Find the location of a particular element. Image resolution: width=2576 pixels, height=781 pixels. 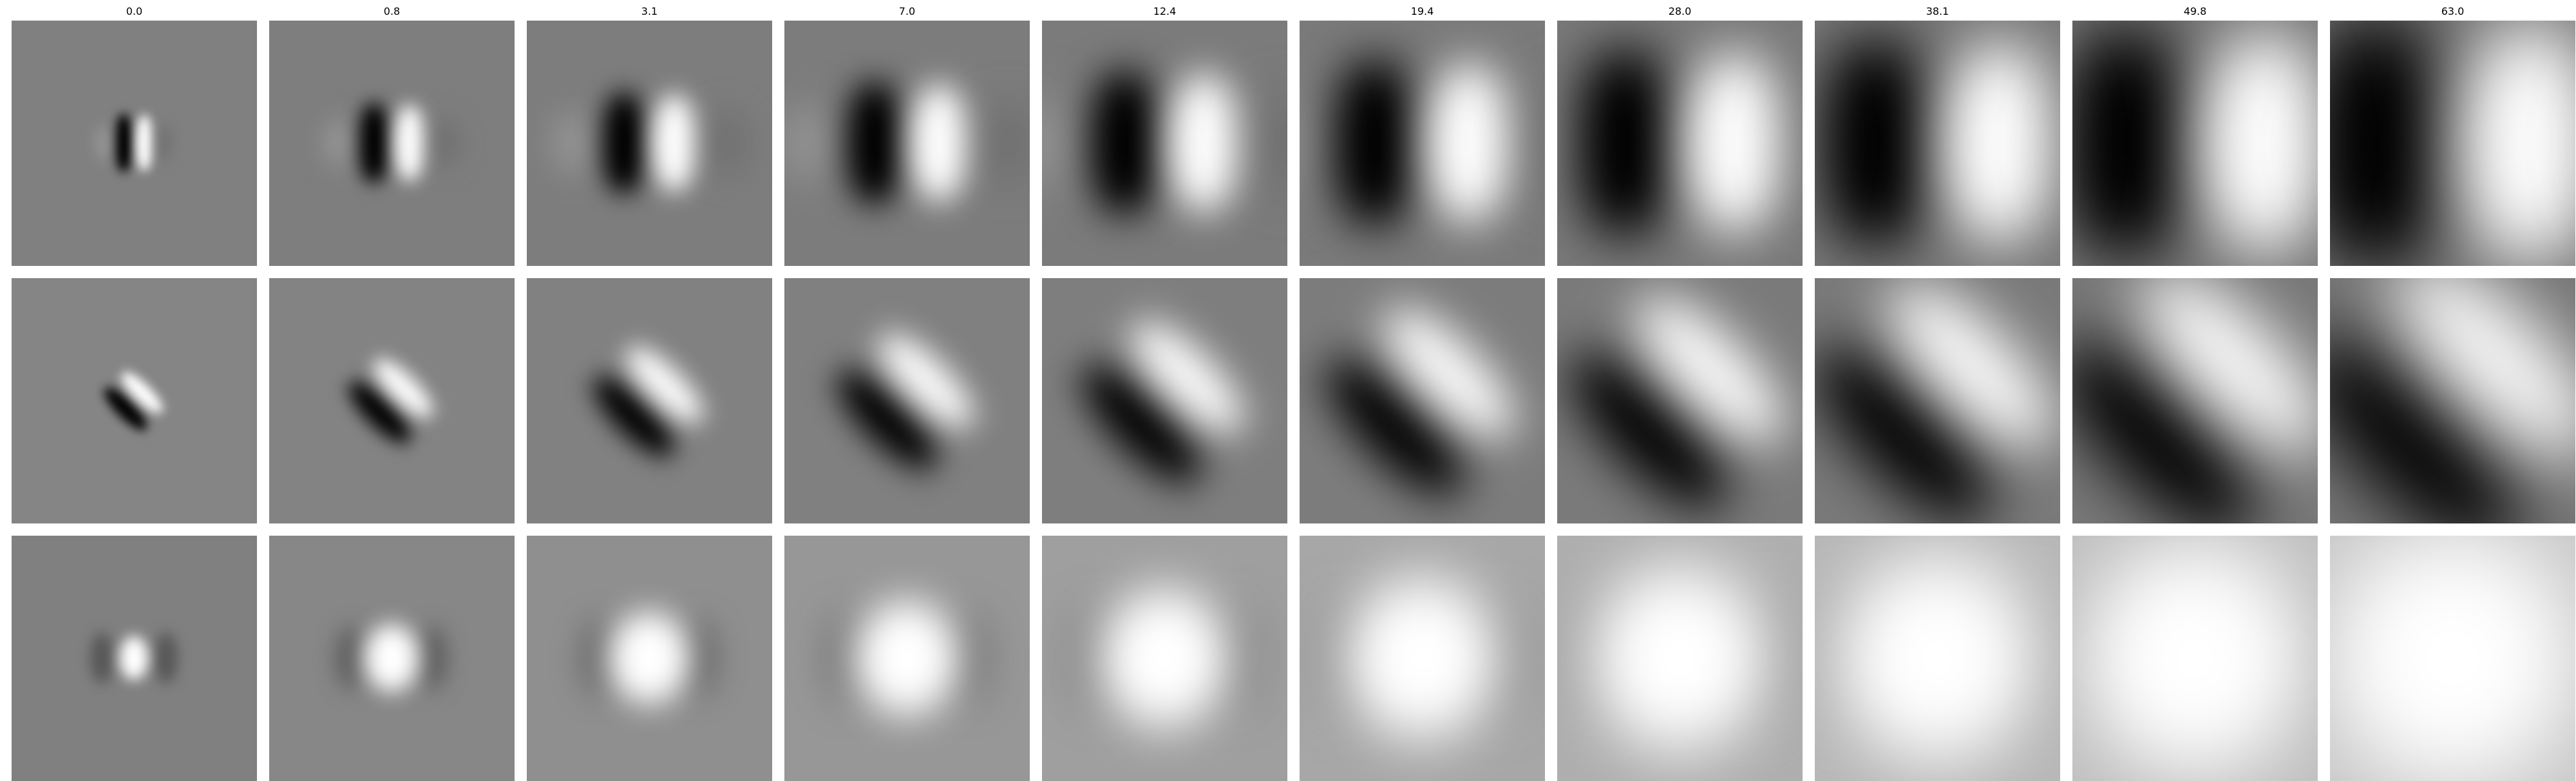

image-panel-r1-c4 is located at coordinates (1164, 400).